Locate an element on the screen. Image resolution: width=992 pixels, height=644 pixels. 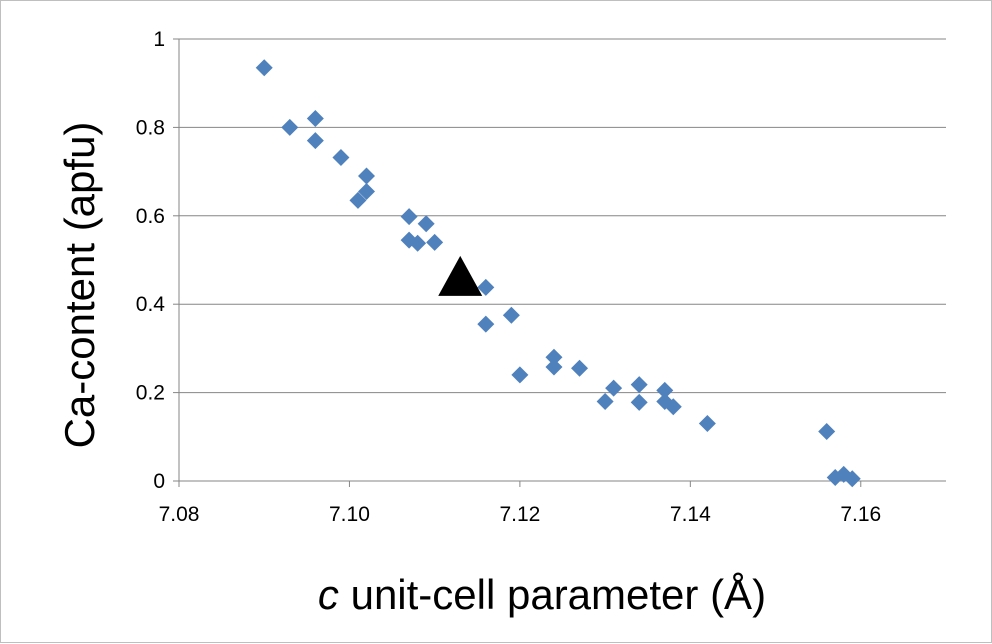
x-axis-title: c unit-cell parameter (Å) is located at coordinates (542, 594).